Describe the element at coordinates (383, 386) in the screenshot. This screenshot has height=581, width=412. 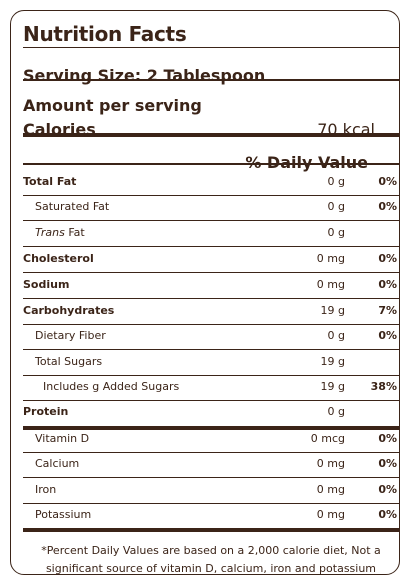
I see `nutrient-pct: 38%` at that location.